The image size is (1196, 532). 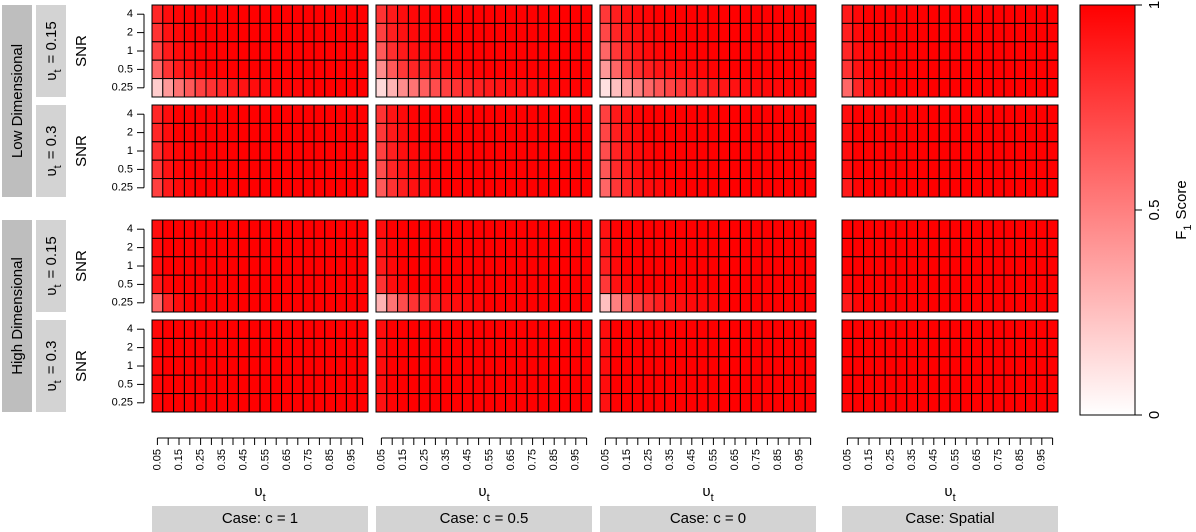 What do you see at coordinates (130, 248) in the screenshot?
I see `y-tick-label: 2` at bounding box center [130, 248].